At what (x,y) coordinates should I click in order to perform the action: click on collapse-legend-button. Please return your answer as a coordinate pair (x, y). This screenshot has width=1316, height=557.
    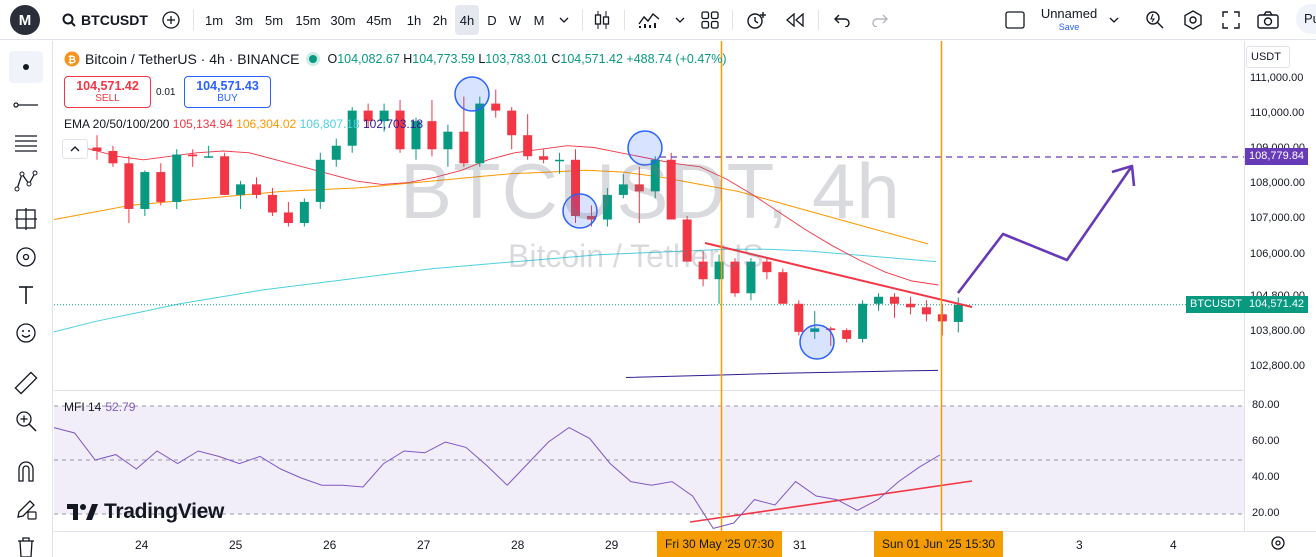
    Looking at the image, I should click on (75, 149).